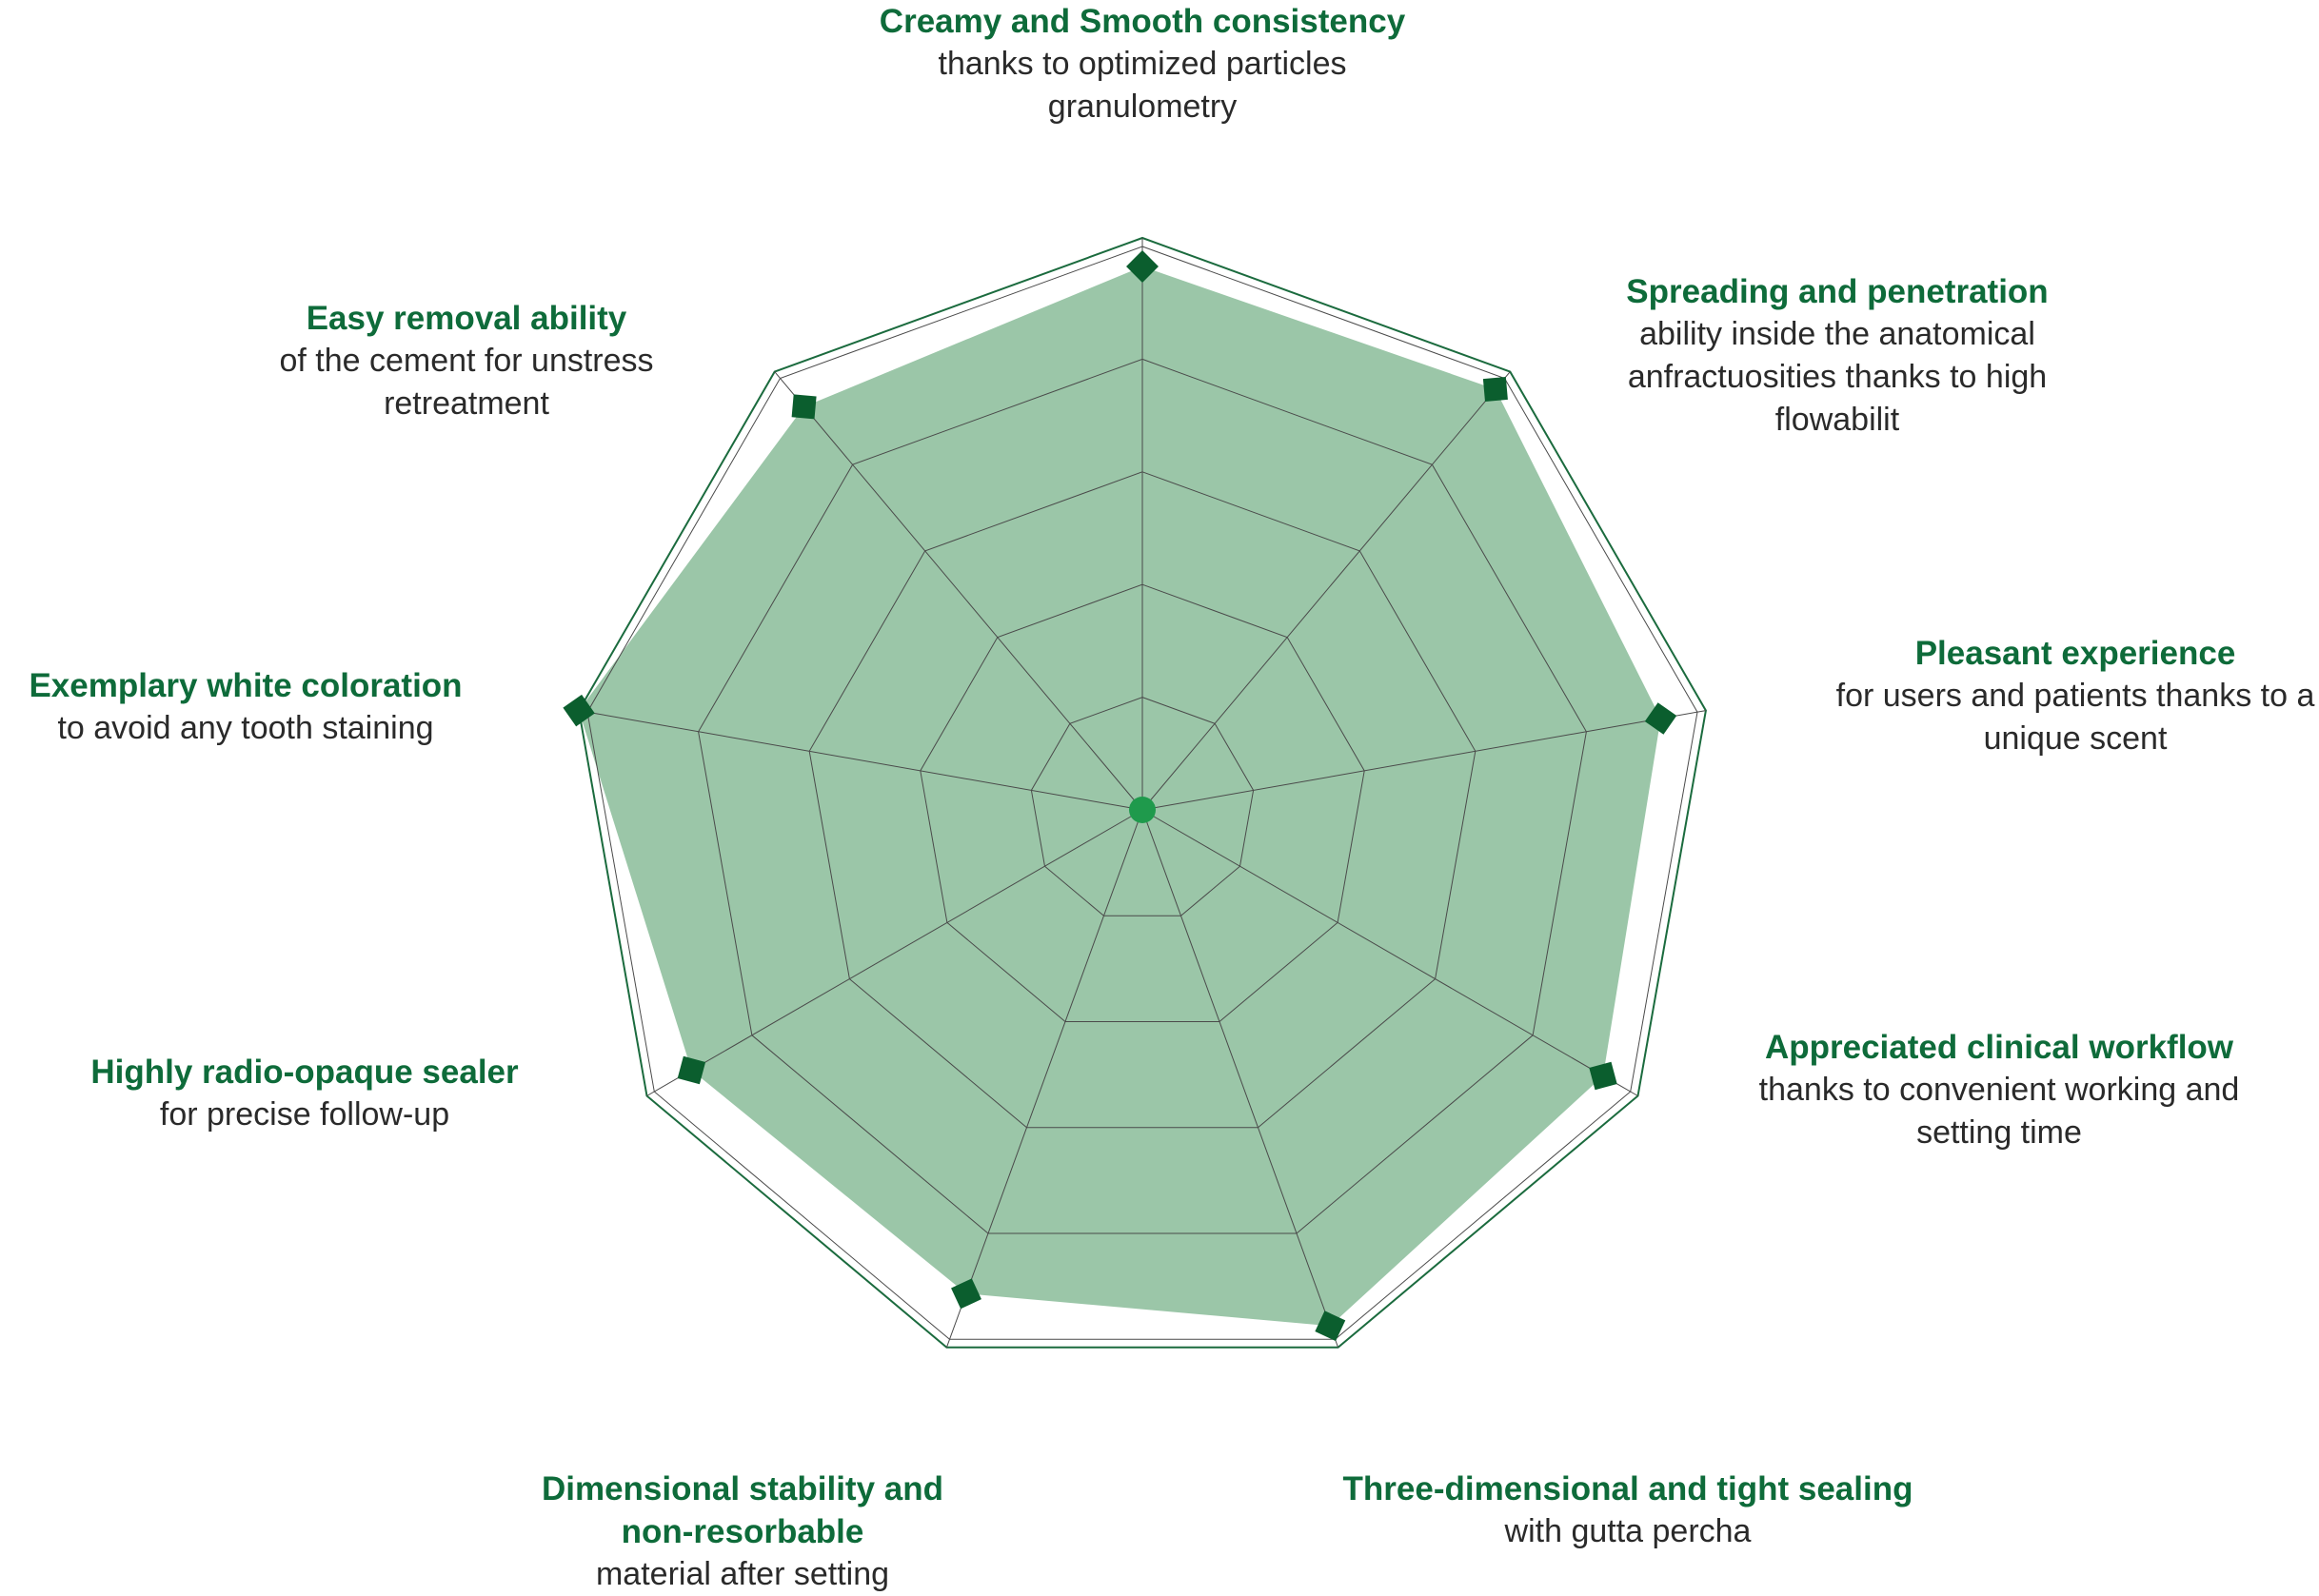  What do you see at coordinates (304, 1114) in the screenshot?
I see `axis-description-line: for precise follow-up` at bounding box center [304, 1114].